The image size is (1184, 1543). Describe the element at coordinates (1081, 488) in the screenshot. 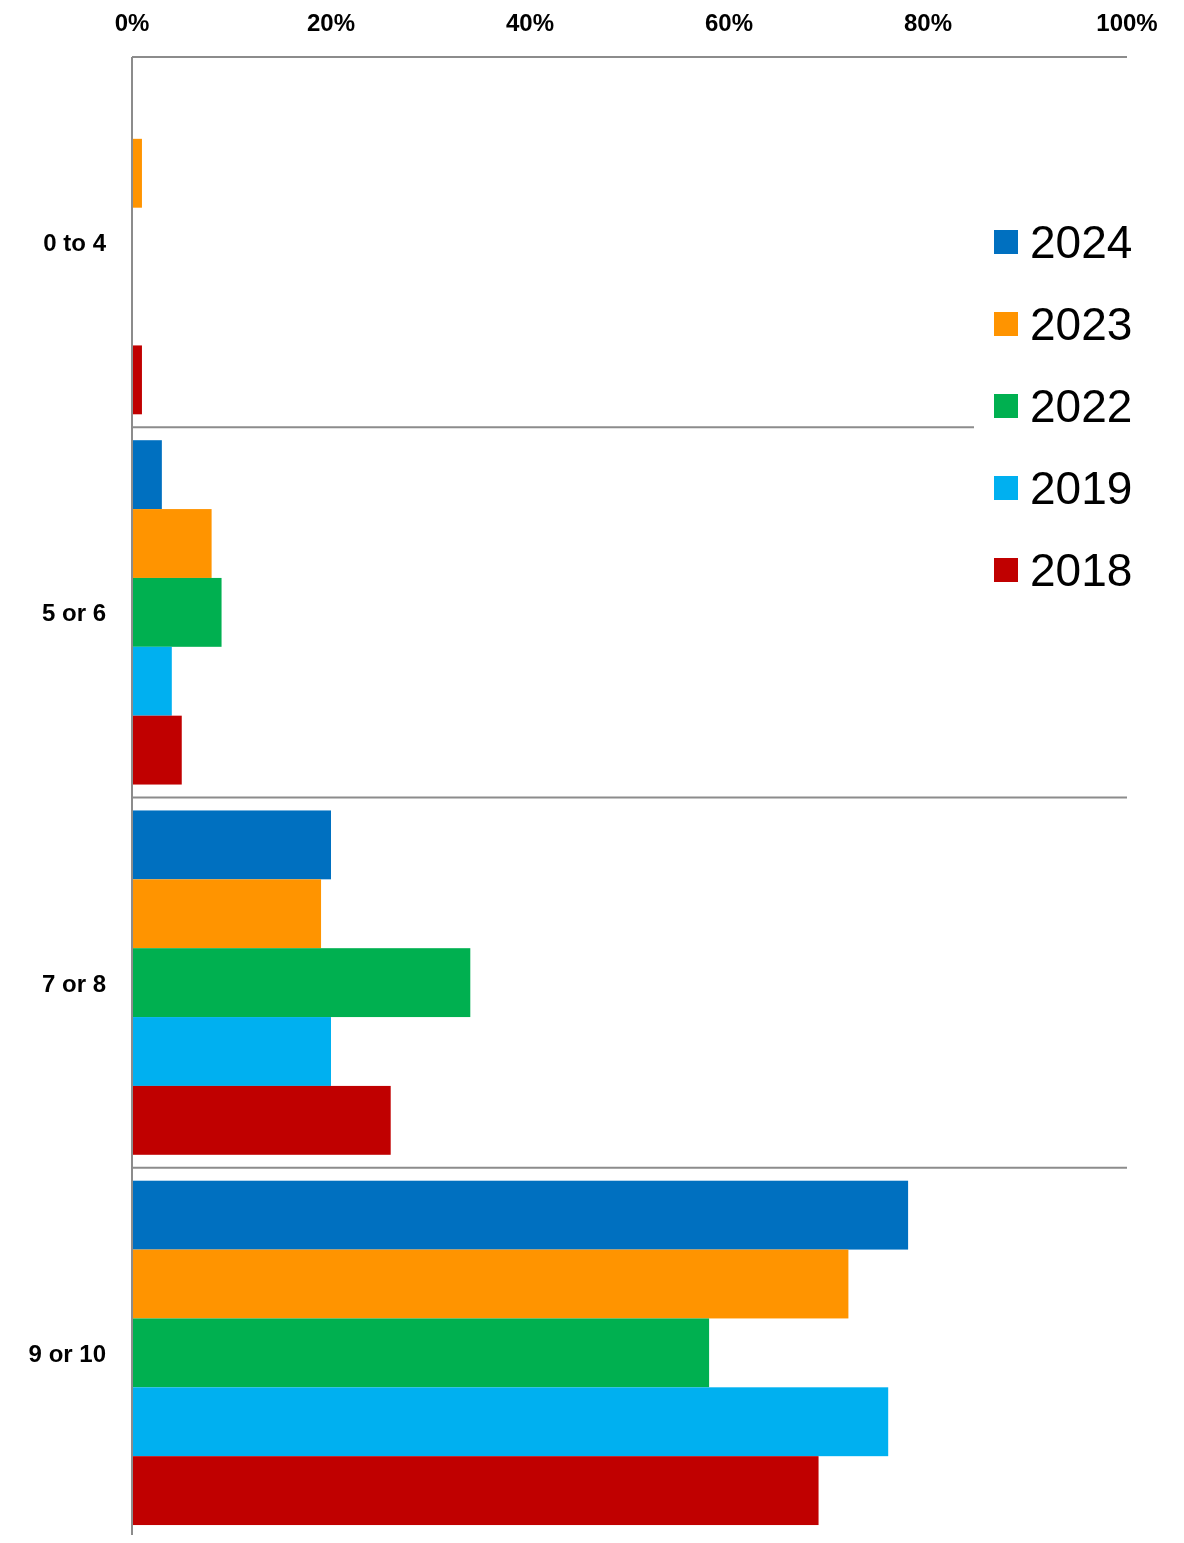

I see `legend-label: 2019` at that location.